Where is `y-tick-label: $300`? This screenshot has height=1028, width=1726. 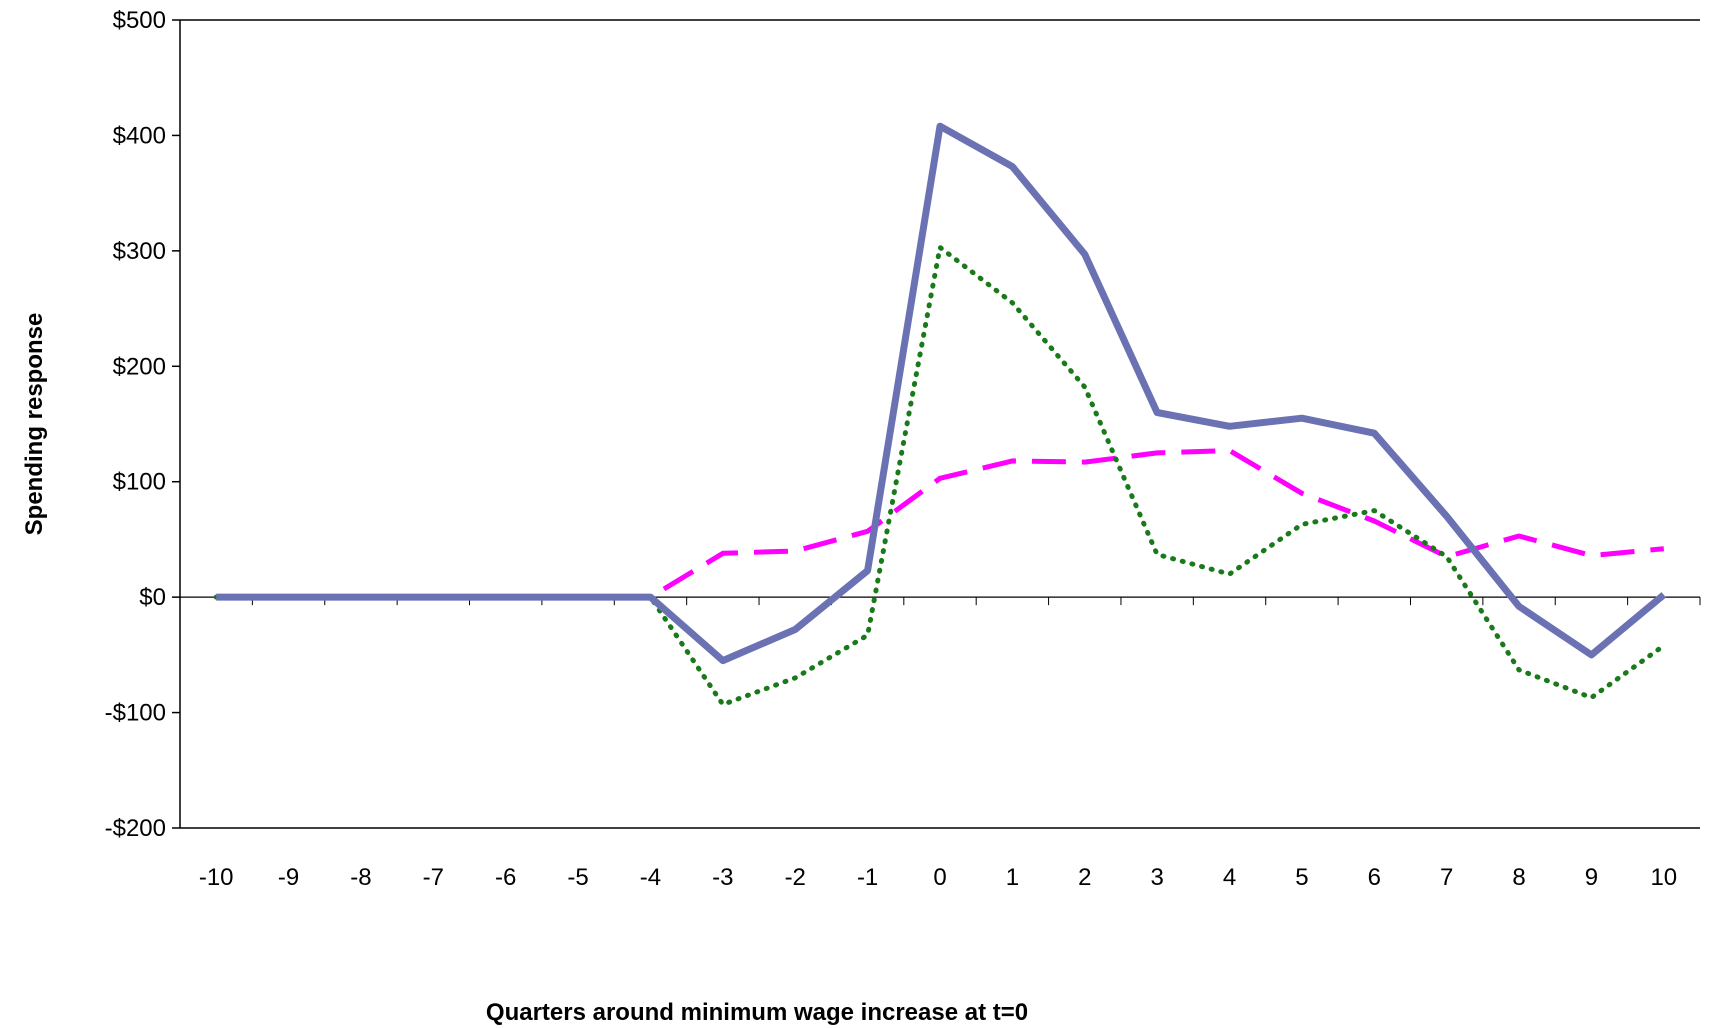
y-tick-label: $300 is located at coordinates (139, 251).